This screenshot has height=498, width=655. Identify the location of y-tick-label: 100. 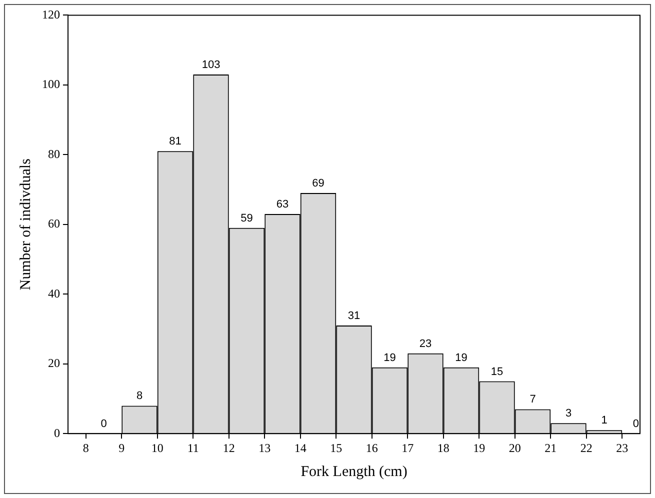
(51, 84).